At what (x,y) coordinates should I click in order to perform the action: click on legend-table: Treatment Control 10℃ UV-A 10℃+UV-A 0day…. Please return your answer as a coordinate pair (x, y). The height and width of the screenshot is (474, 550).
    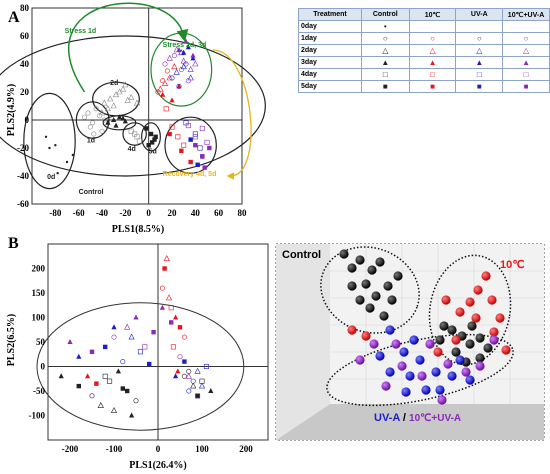
    Looking at the image, I should click on (423, 50).